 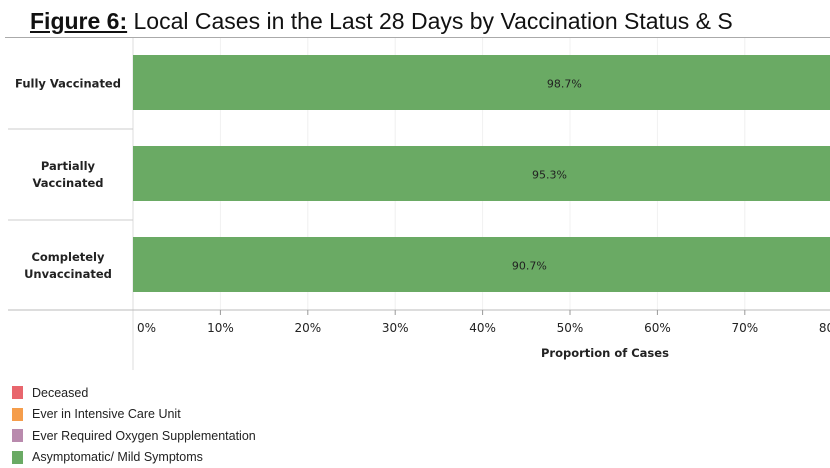 I want to click on legend-label: Ever Required Oxygen Supplementation, so click(x=144, y=435).